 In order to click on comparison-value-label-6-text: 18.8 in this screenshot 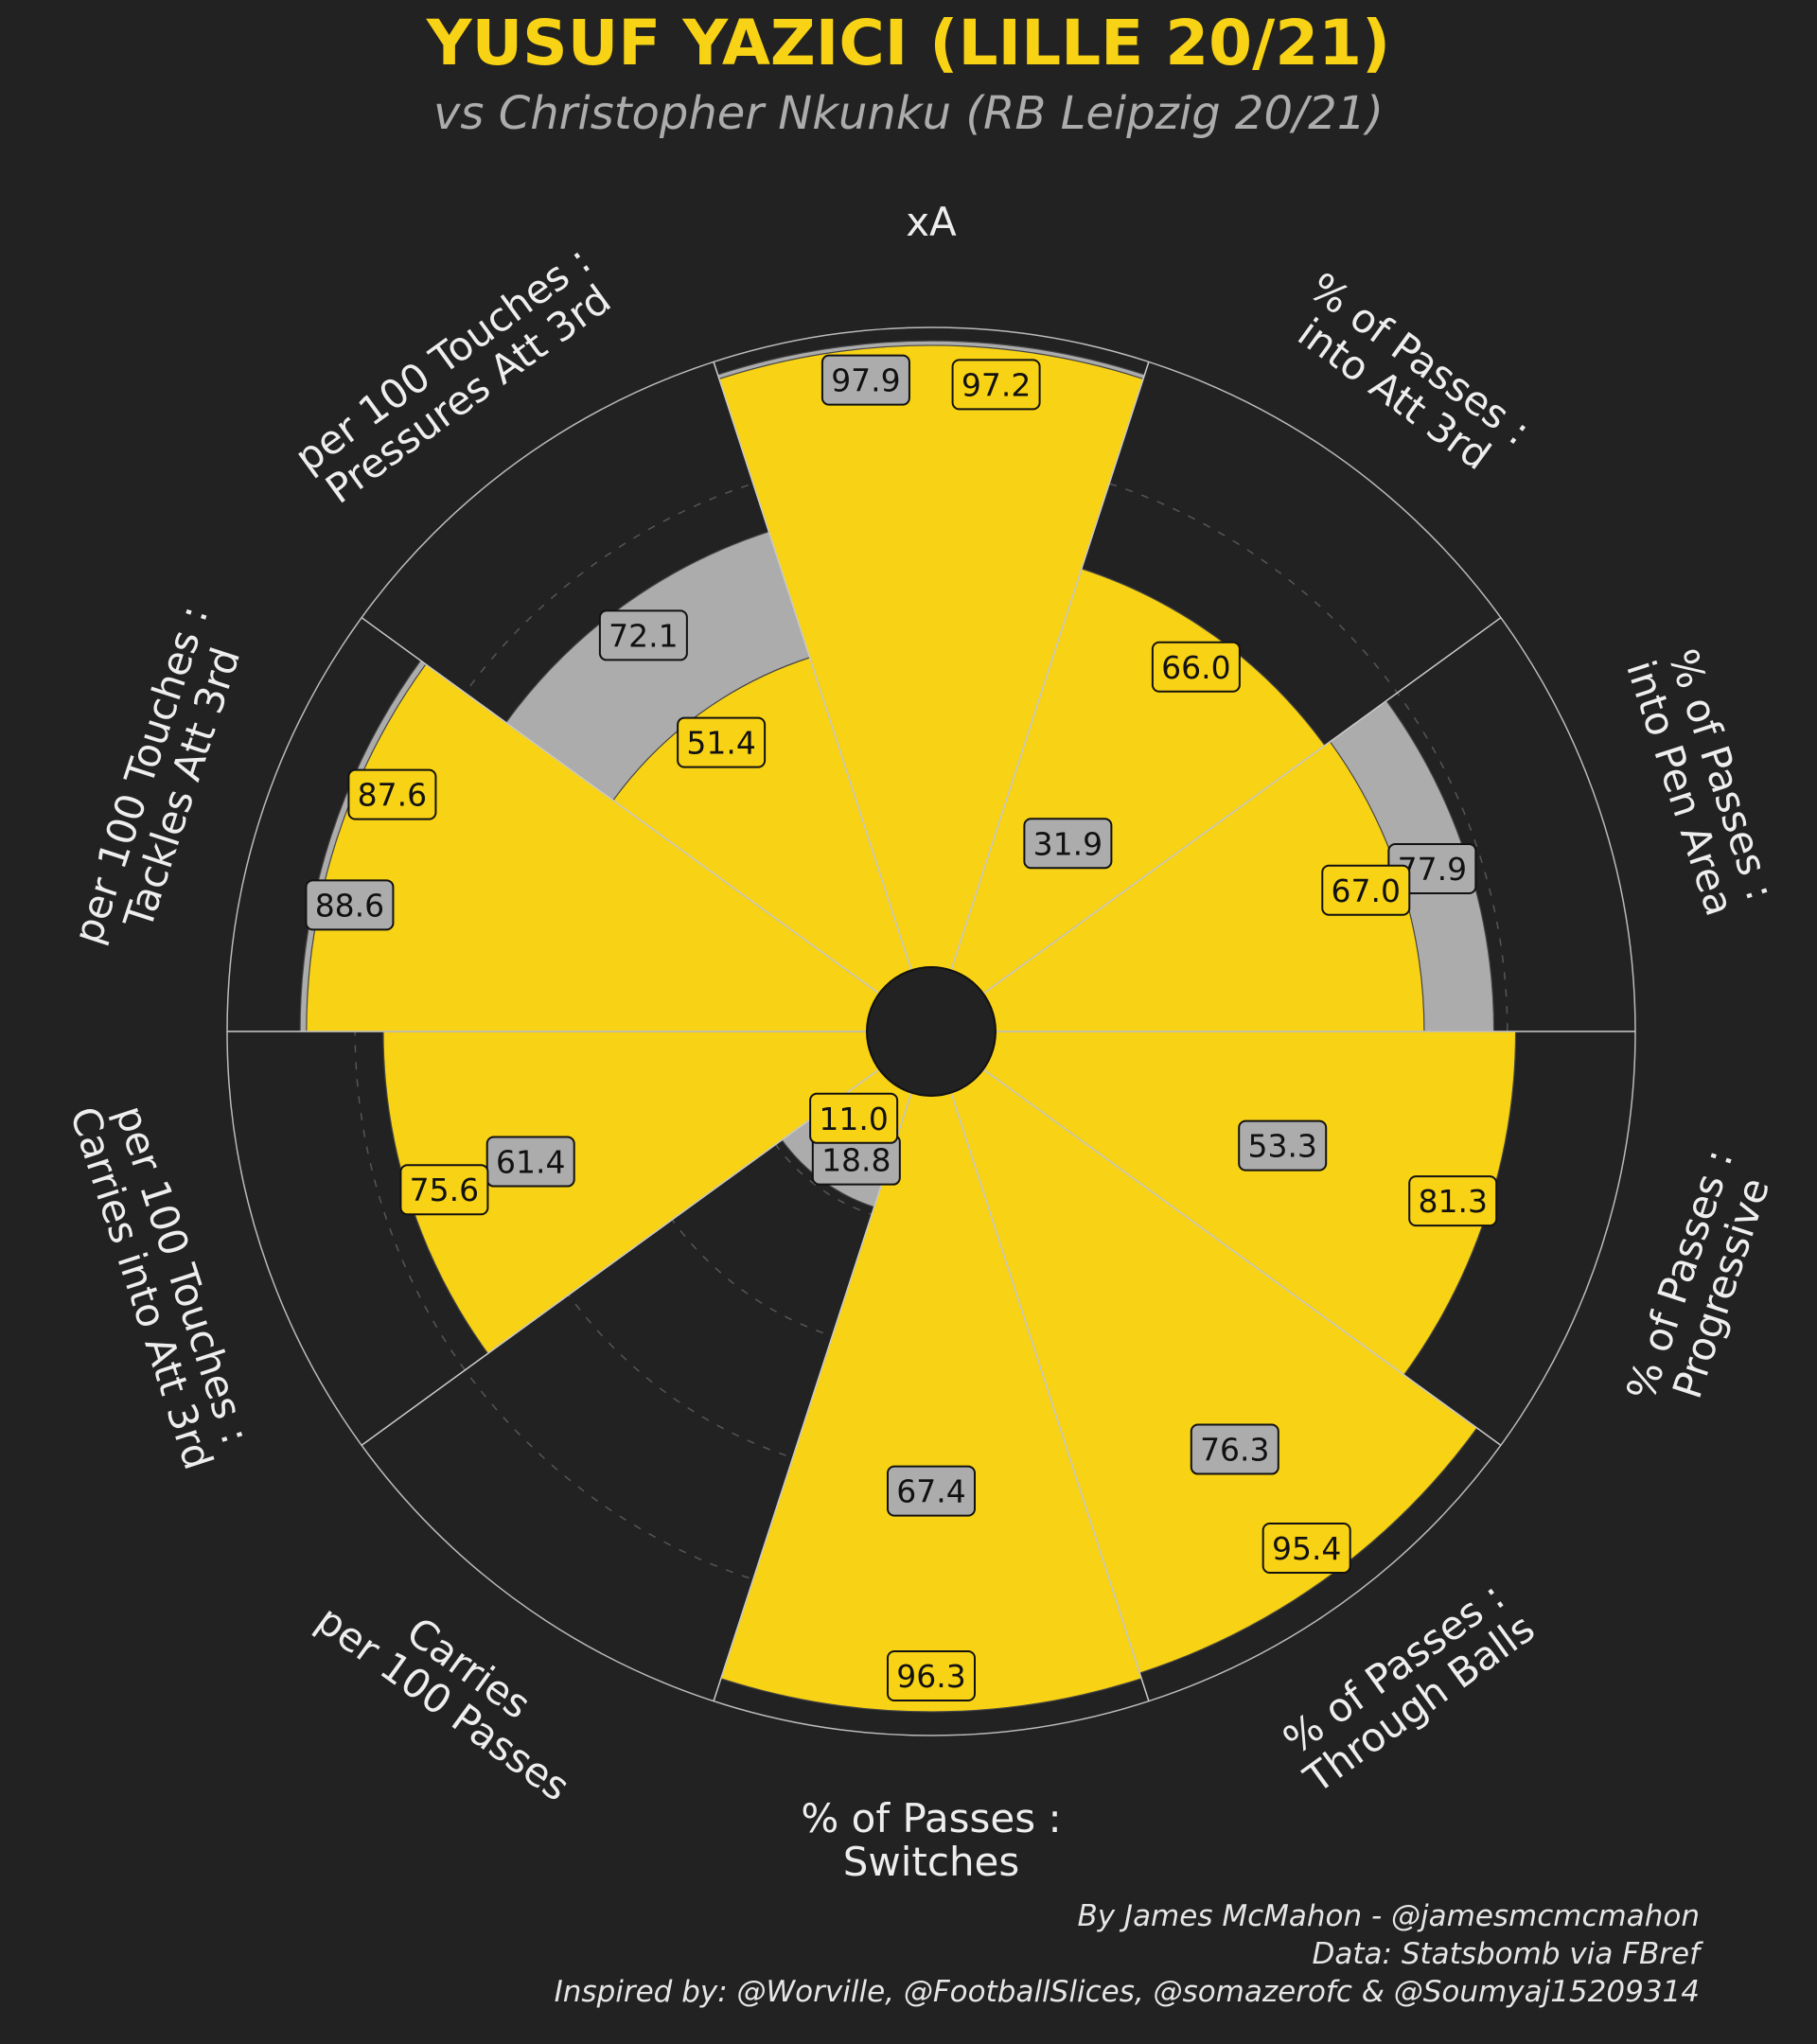, I will do `click(856, 1160)`.